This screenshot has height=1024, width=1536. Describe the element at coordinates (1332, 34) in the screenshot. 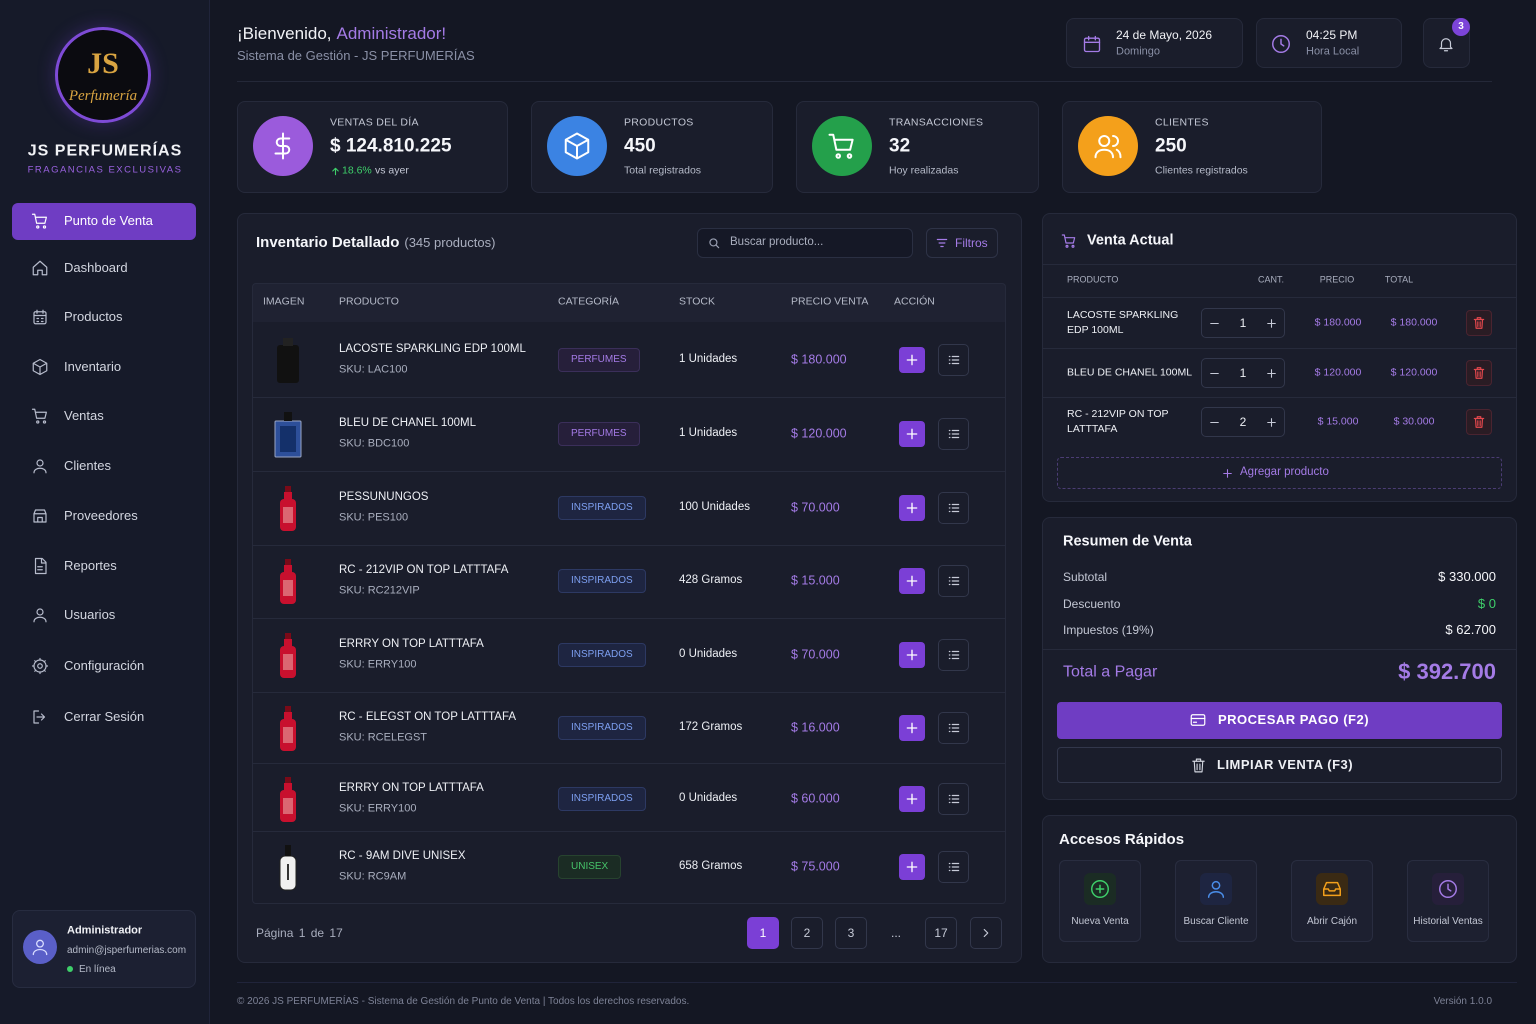

I see `time: 04:25 PM` at that location.